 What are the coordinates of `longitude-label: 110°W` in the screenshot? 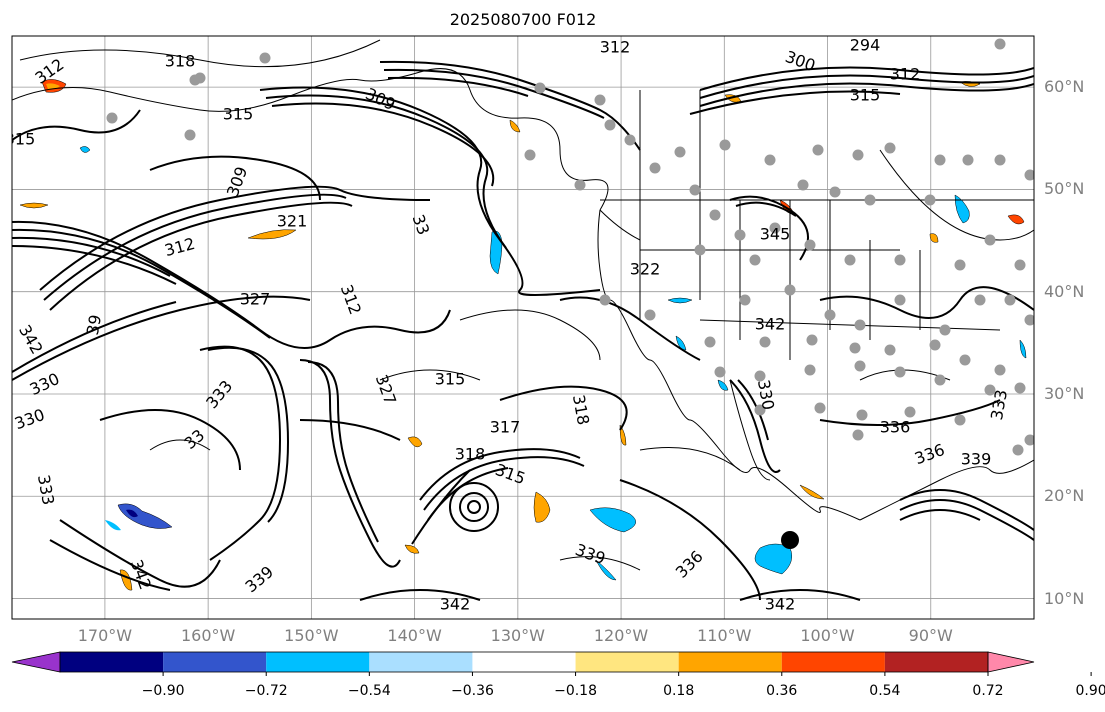 It's located at (724, 635).